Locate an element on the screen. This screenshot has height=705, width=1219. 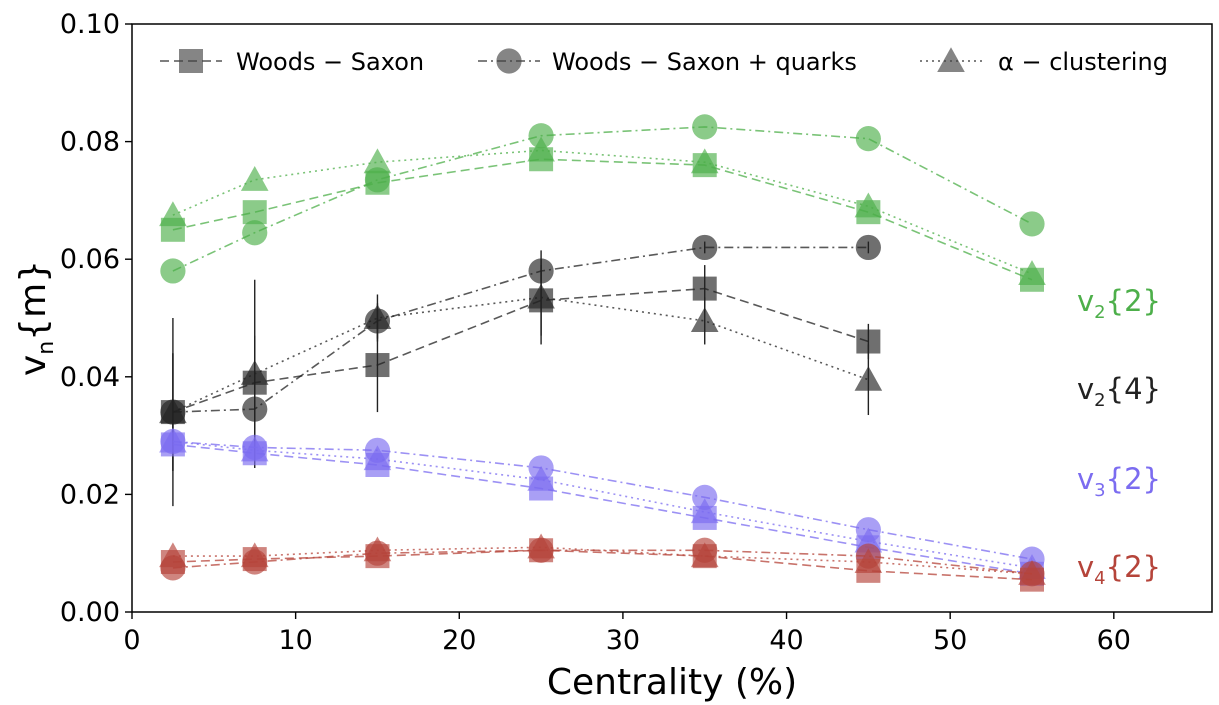
group-label: v4{2} is located at coordinates (1119, 569).